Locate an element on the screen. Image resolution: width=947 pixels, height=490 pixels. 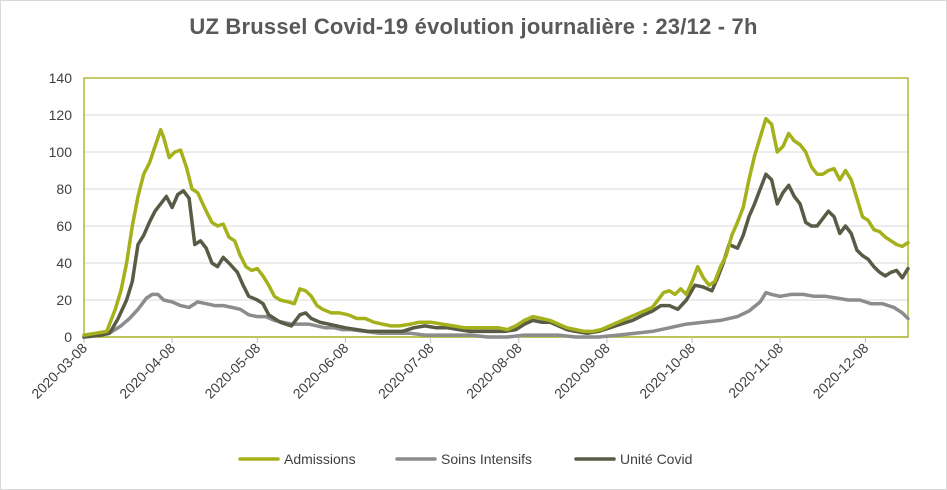
x-tick-label: 2020-08-08 is located at coordinates (494, 371).